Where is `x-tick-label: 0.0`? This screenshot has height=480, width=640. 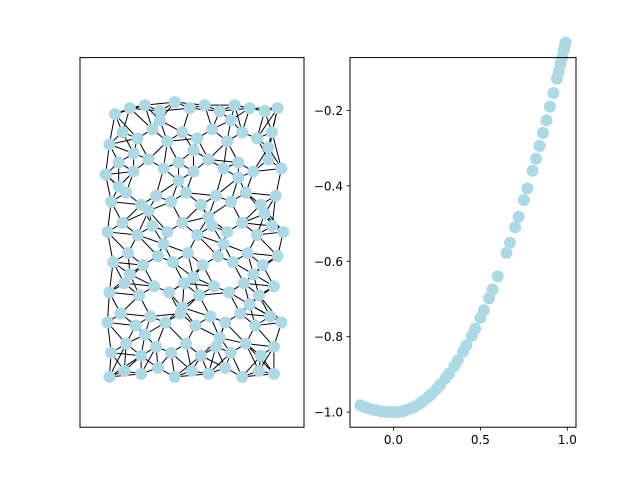 x-tick-label: 0.0 is located at coordinates (393, 440).